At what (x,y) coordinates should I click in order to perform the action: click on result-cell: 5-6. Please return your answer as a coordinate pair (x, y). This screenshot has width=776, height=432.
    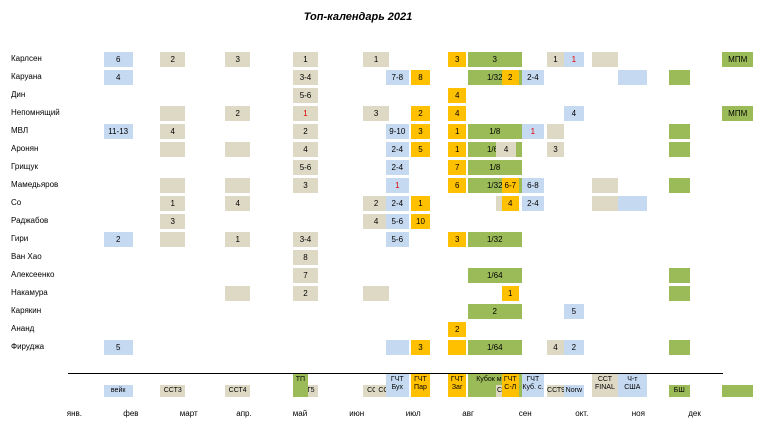
    Looking at the image, I should click on (305, 167).